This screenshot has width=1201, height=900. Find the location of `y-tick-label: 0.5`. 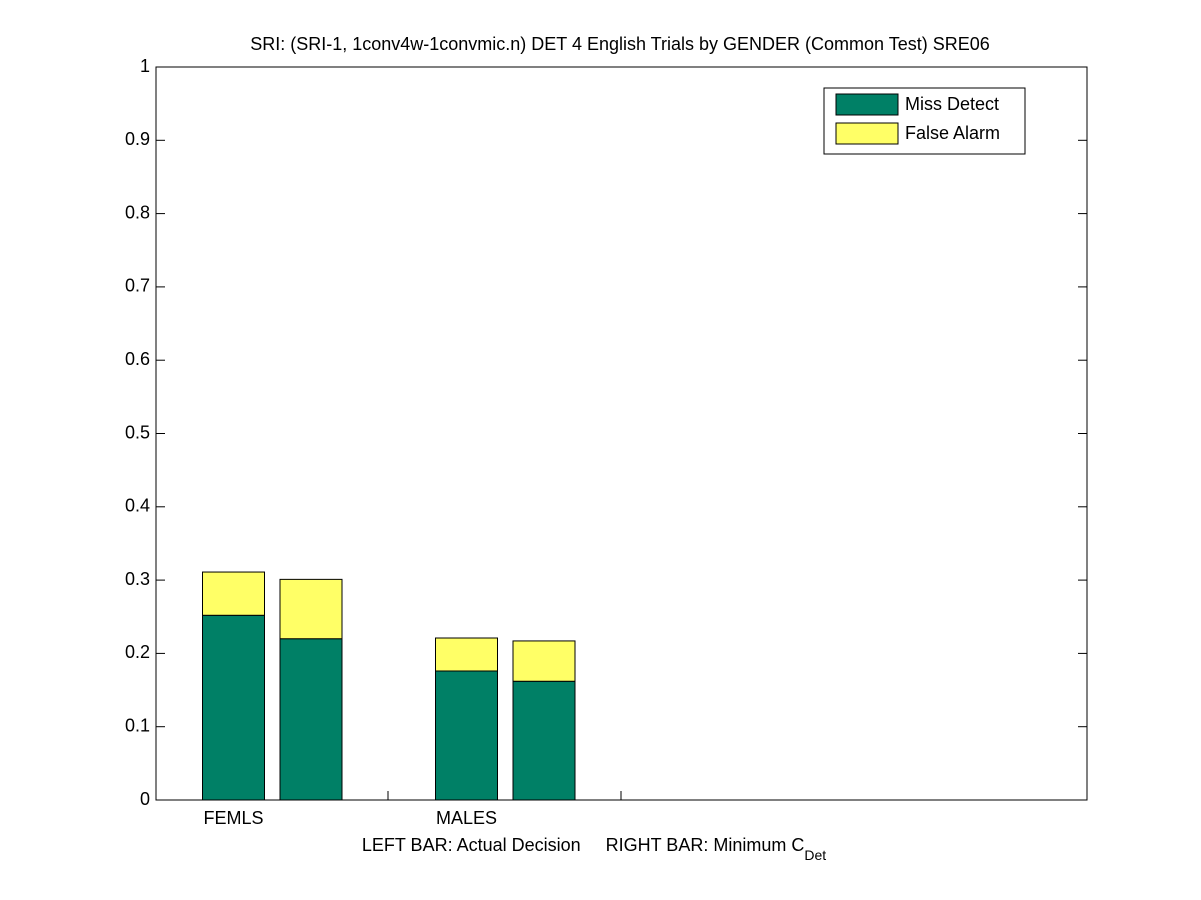

y-tick-label: 0.5 is located at coordinates (137, 432).